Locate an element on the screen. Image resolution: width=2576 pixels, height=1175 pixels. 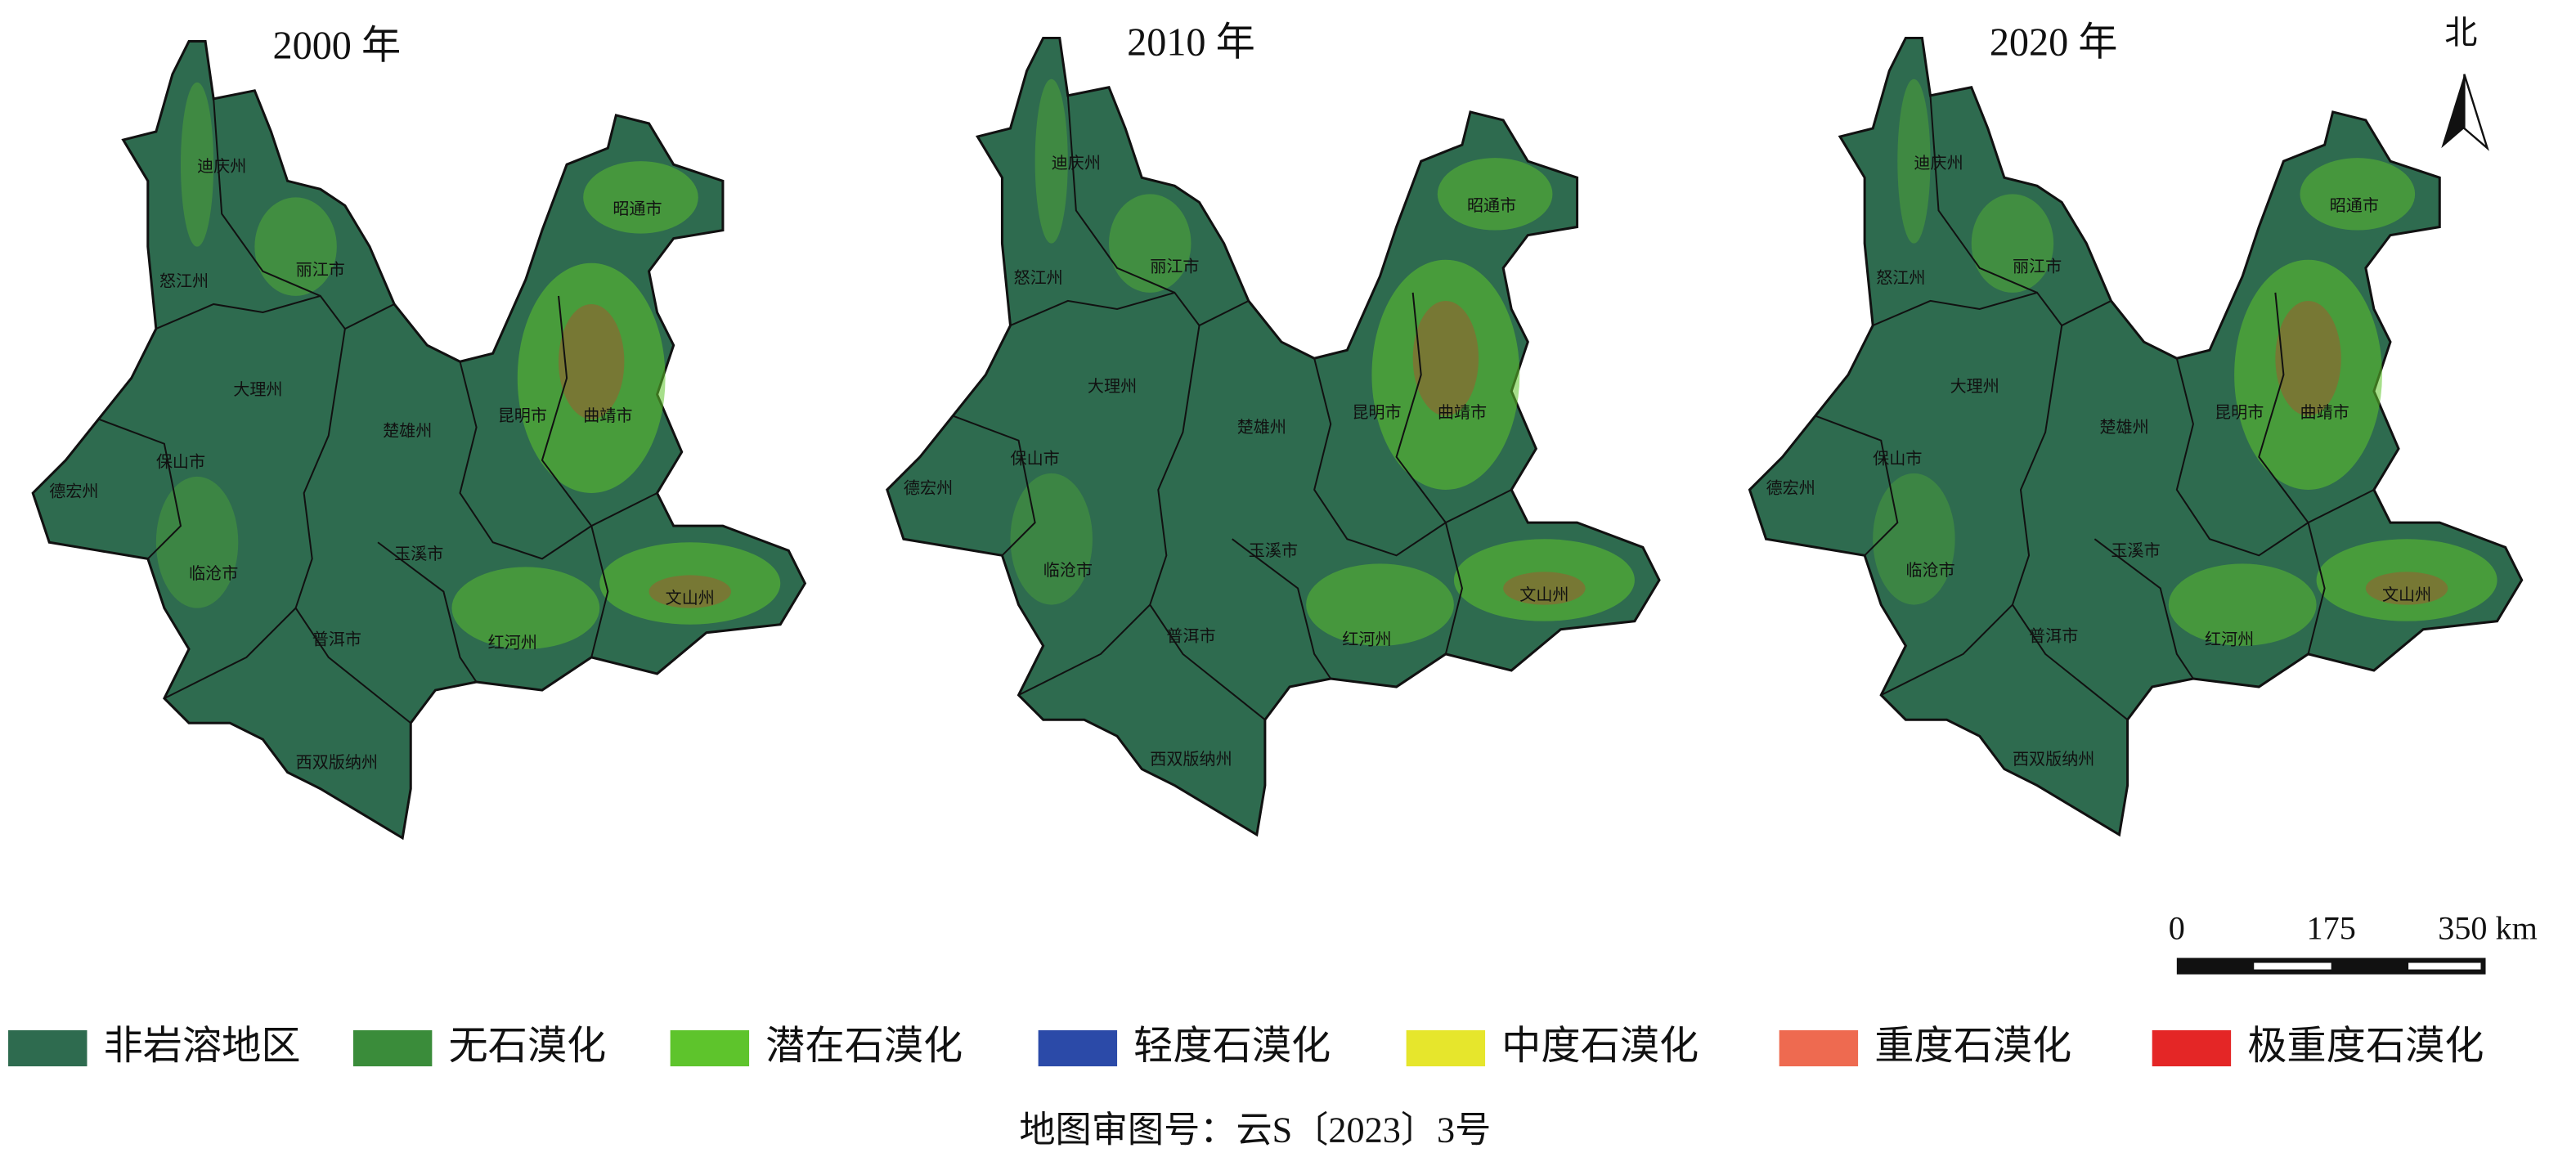
legend: 非岩溶地区 无石漠化 潜在石漠化 轻度石漠化 中度石漠化 重度石漠化 极重度石漠化 is located at coordinates (1246, 1046).